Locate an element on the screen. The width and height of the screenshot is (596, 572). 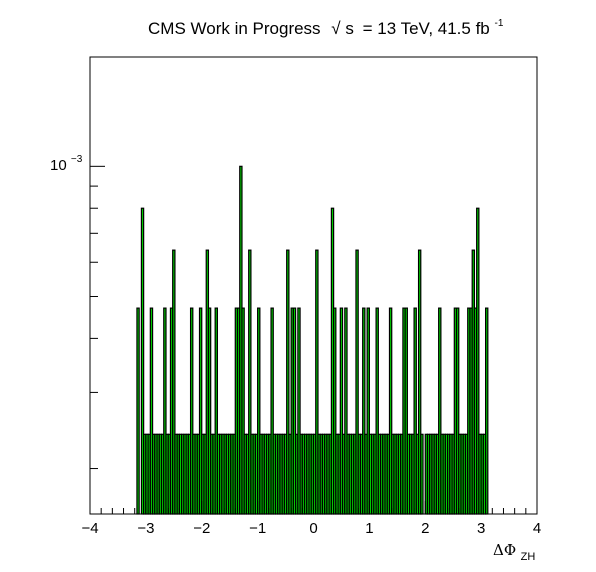
x-tick-label: −1 is located at coordinates (257, 528).